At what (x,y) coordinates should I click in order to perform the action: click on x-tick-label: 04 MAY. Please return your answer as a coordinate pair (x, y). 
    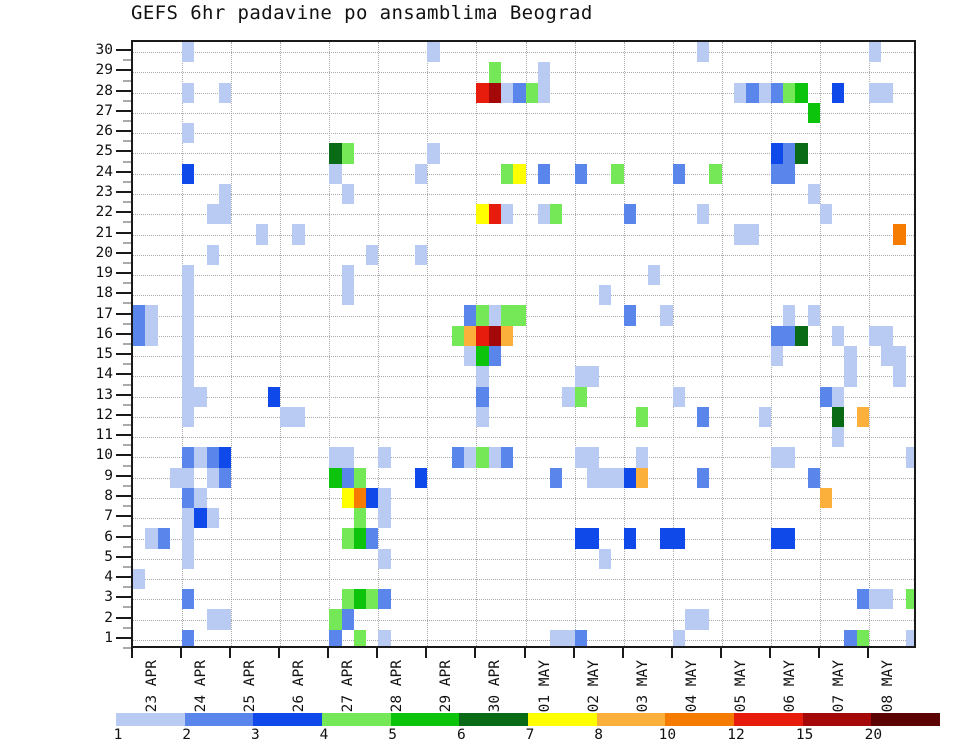
    Looking at the image, I should click on (691, 686).